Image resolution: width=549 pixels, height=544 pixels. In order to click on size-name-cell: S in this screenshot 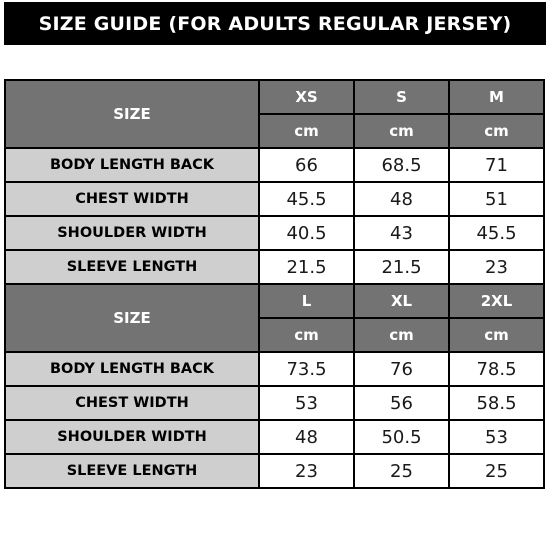, I will do `click(401, 97)`.